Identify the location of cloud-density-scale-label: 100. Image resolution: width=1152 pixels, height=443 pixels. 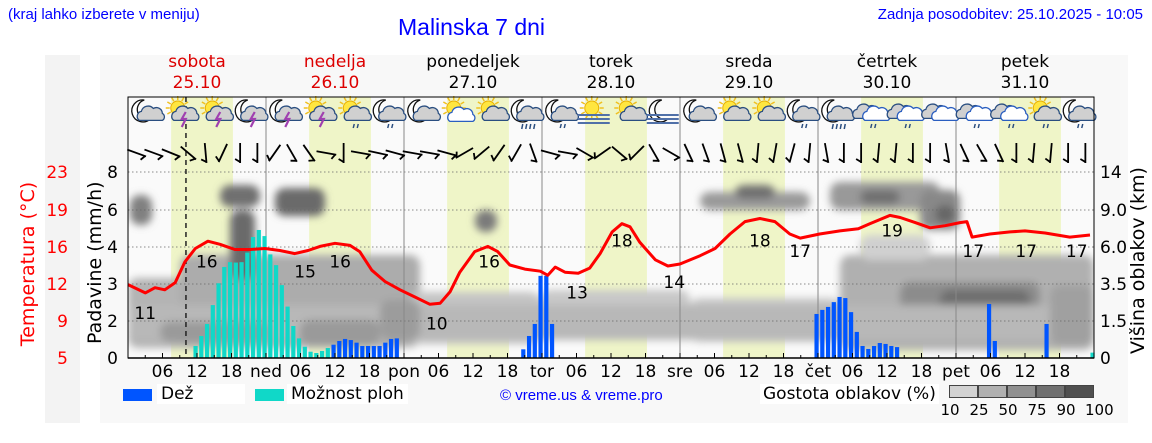
(1099, 410).